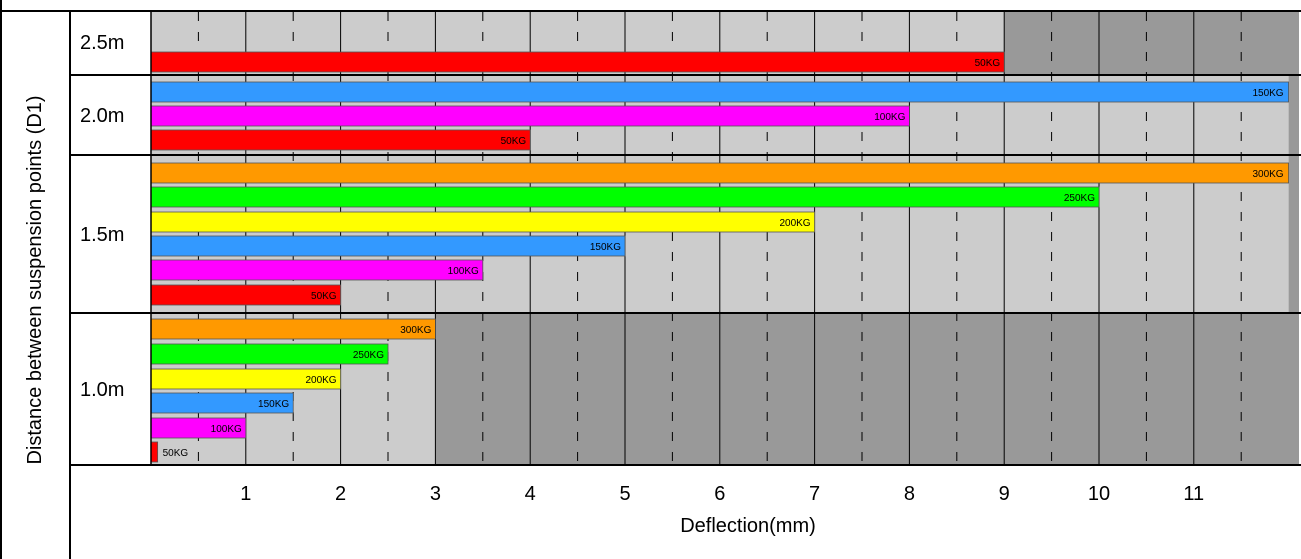 This screenshot has width=1301, height=559. Describe the element at coordinates (482, 222) in the screenshot. I see `bar-1.5m-200KG` at that location.